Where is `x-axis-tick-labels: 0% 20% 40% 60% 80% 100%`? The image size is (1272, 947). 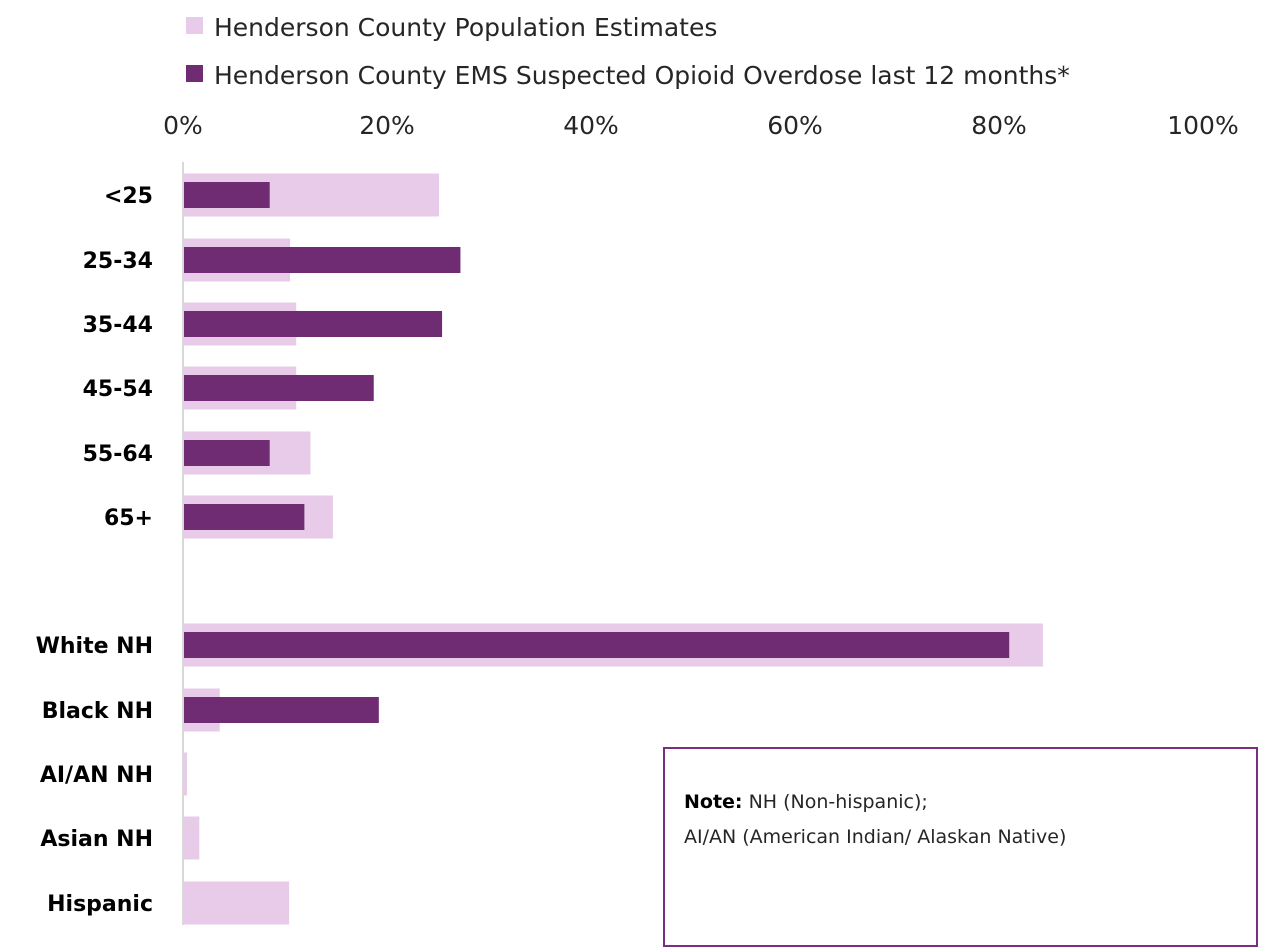
x-axis-tick-labels: 0% 20% 40% 60% 80% 100% is located at coordinates (701, 125).